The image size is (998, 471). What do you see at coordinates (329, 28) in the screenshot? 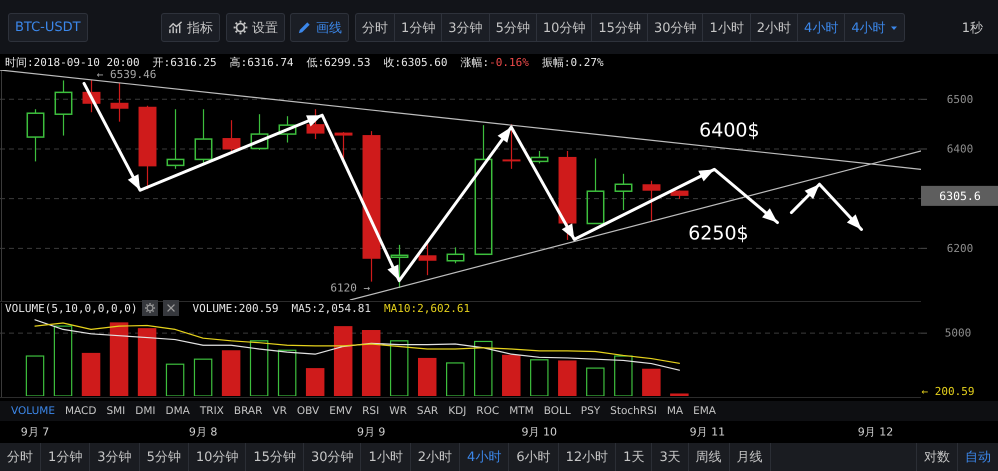
I see `text: 画线` at bounding box center [329, 28].